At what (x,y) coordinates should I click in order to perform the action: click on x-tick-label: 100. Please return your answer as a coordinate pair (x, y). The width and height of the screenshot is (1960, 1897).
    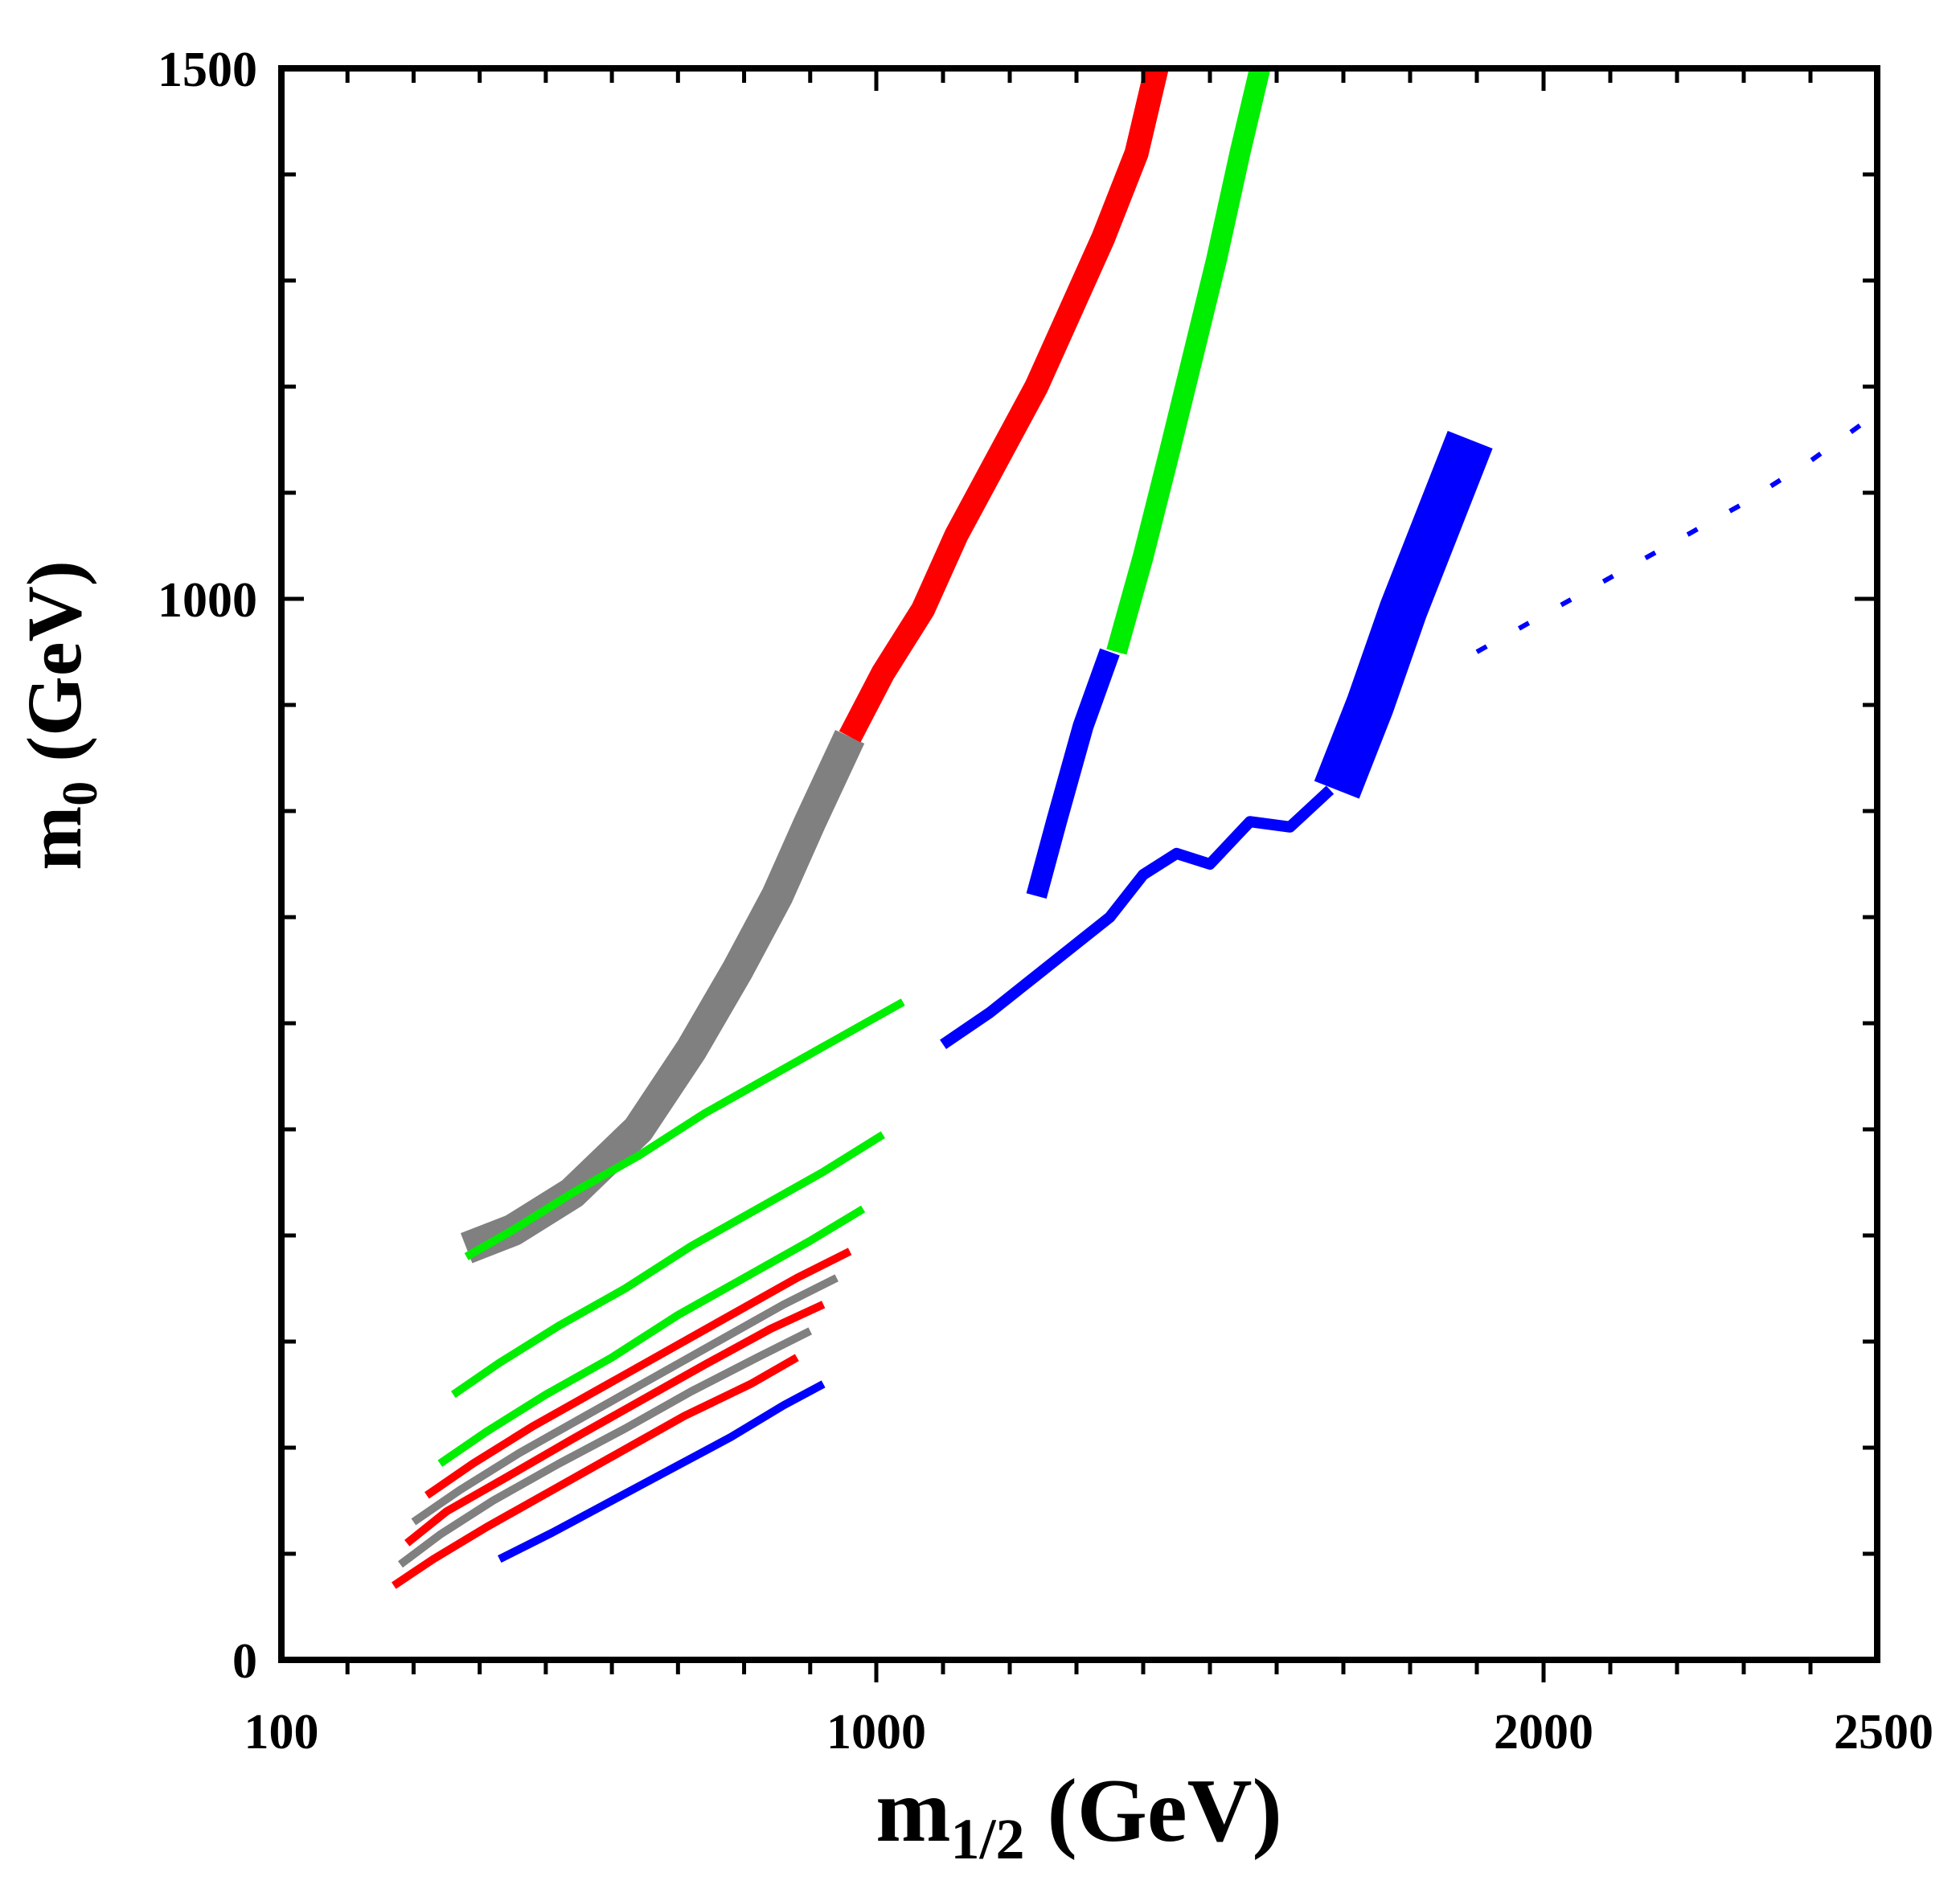
    Looking at the image, I should click on (281, 1732).